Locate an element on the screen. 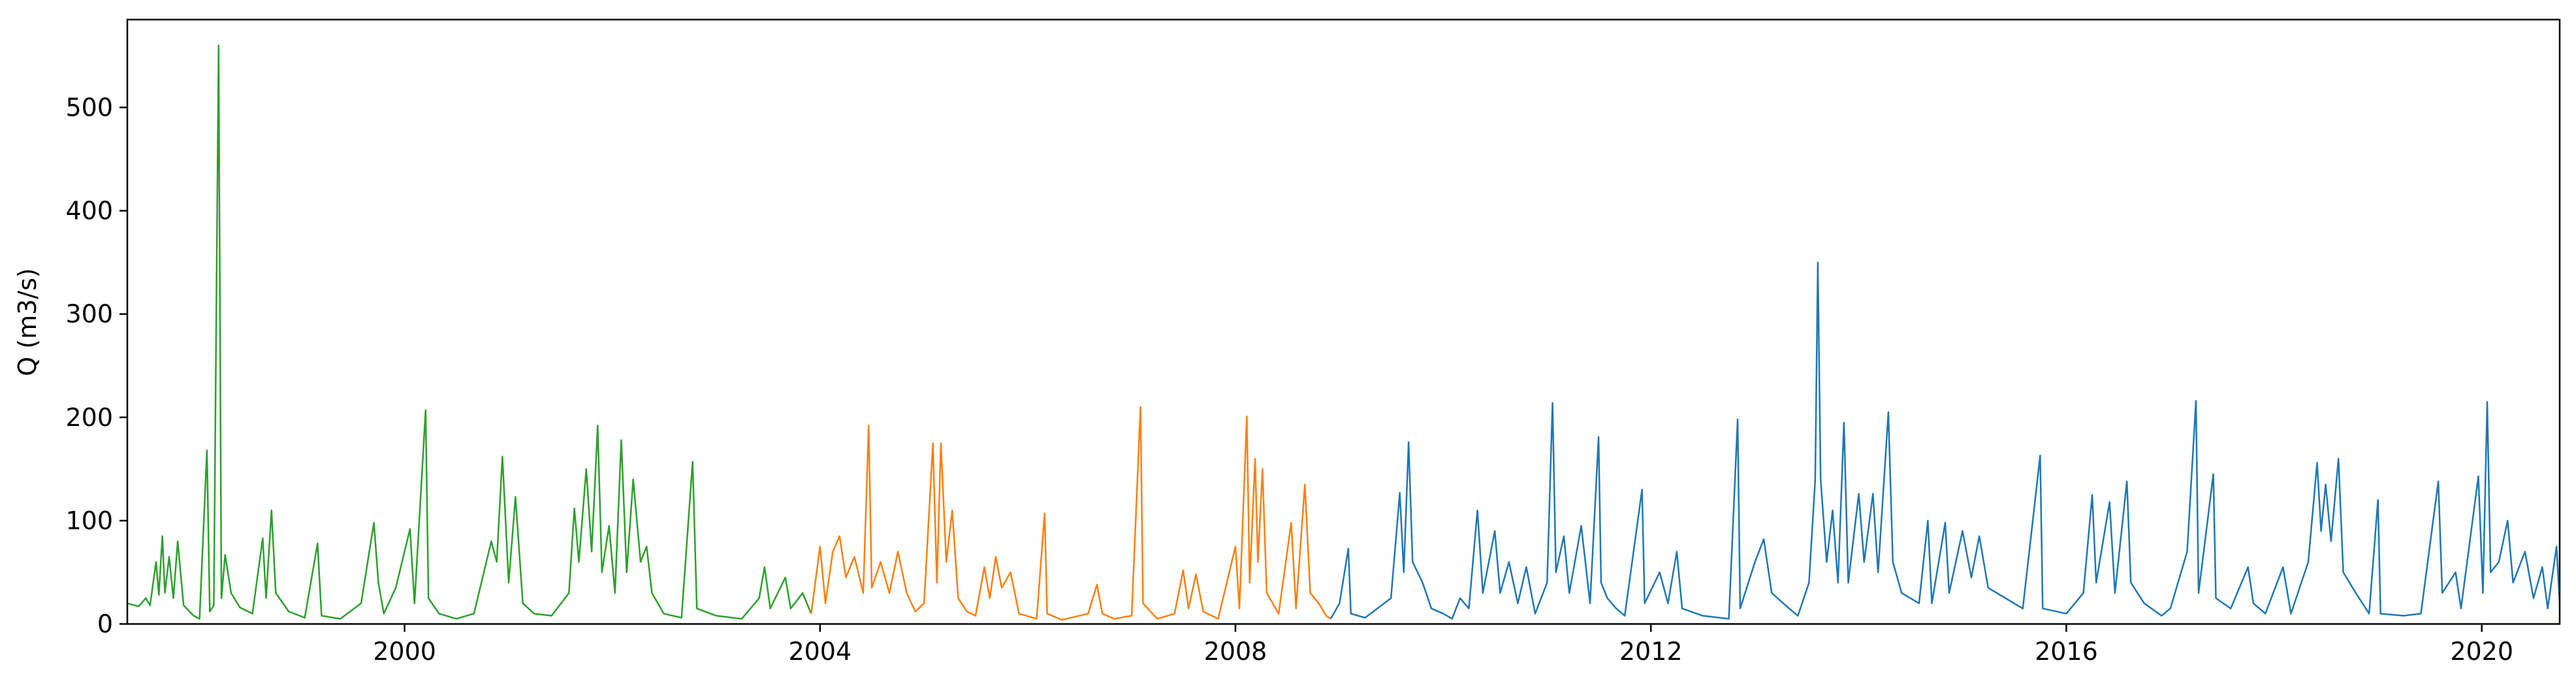 Image resolution: width=2576 pixels, height=688 pixels. x-tick-label: 2008 is located at coordinates (1236, 651).